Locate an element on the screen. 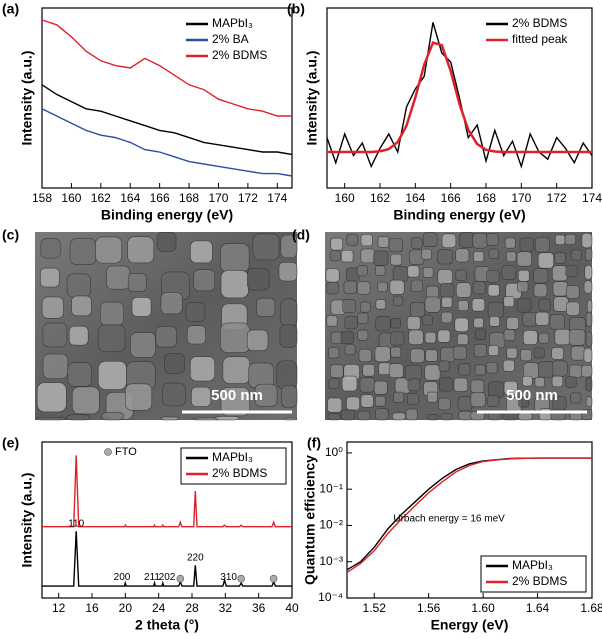 The width and height of the screenshot is (602, 639). panel-label: (f) is located at coordinates (314, 443).